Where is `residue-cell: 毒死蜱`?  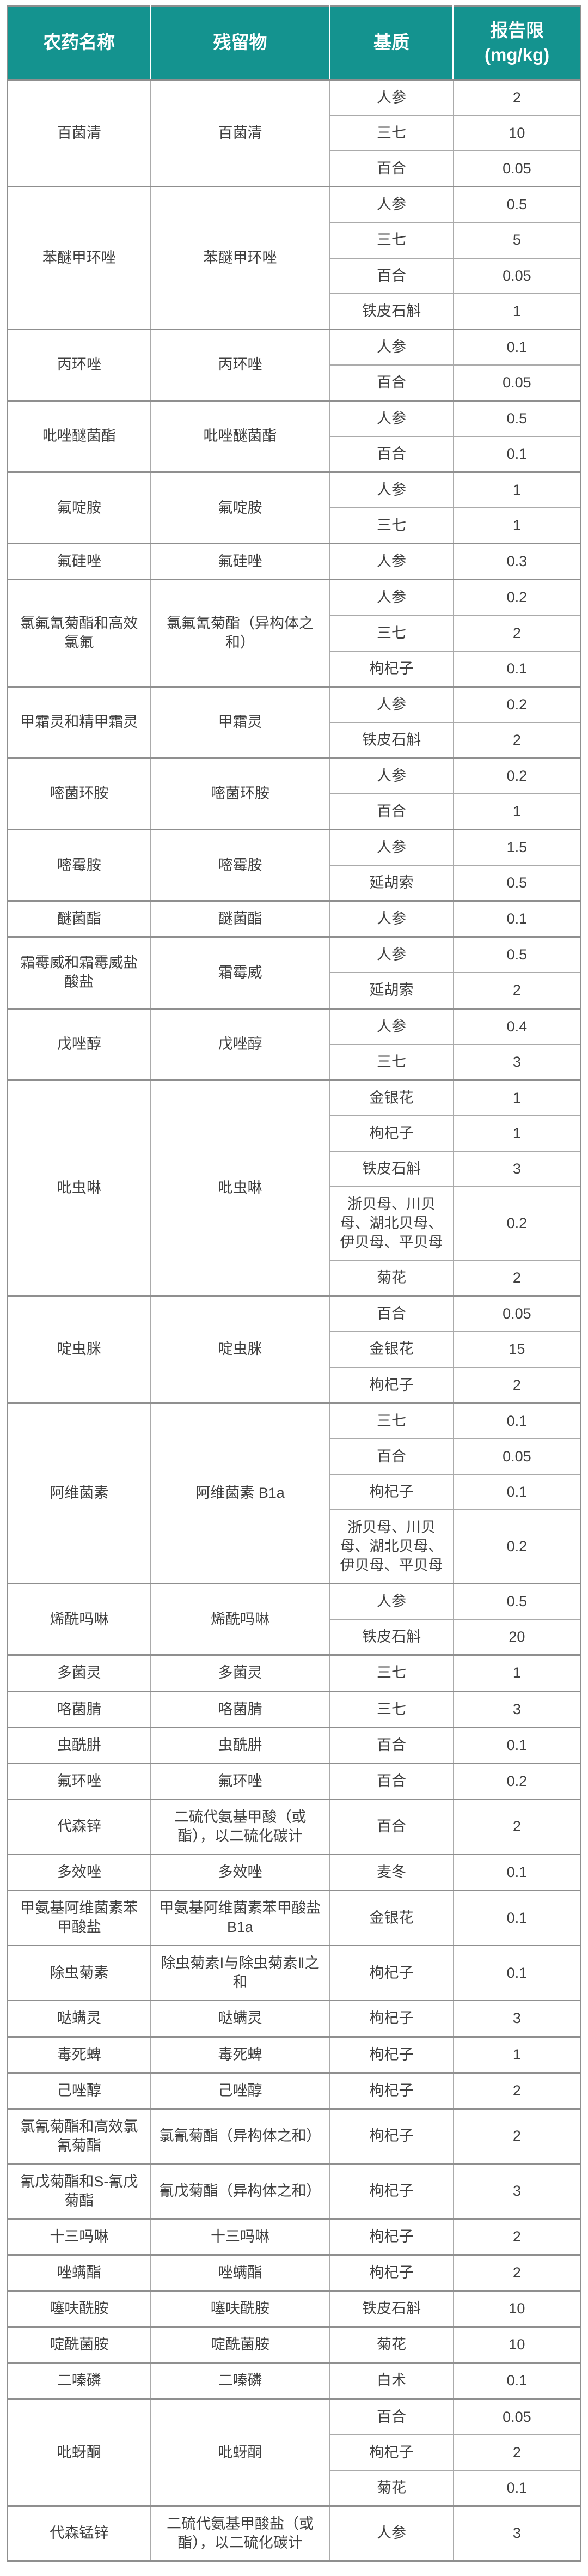 residue-cell: 毒死蜱 is located at coordinates (240, 2055).